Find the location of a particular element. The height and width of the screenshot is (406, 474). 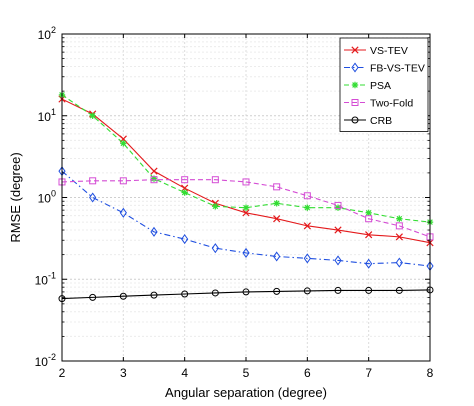

series-two-fold is located at coordinates (246, 208).